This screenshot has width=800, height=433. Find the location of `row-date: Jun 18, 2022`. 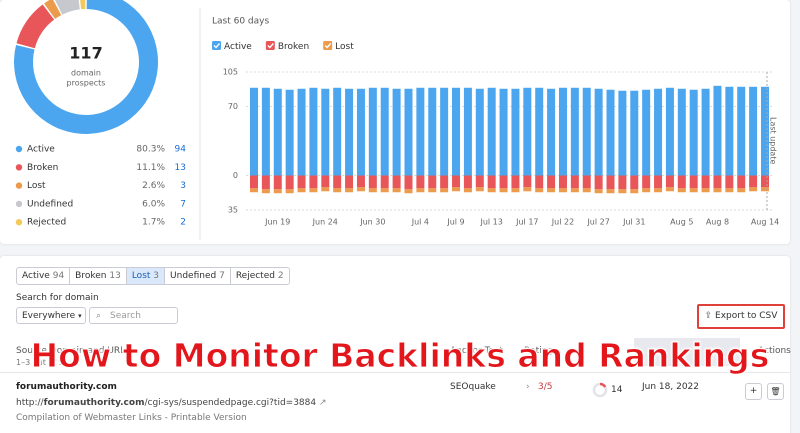

row-date: Jun 18, 2022 is located at coordinates (671, 387).